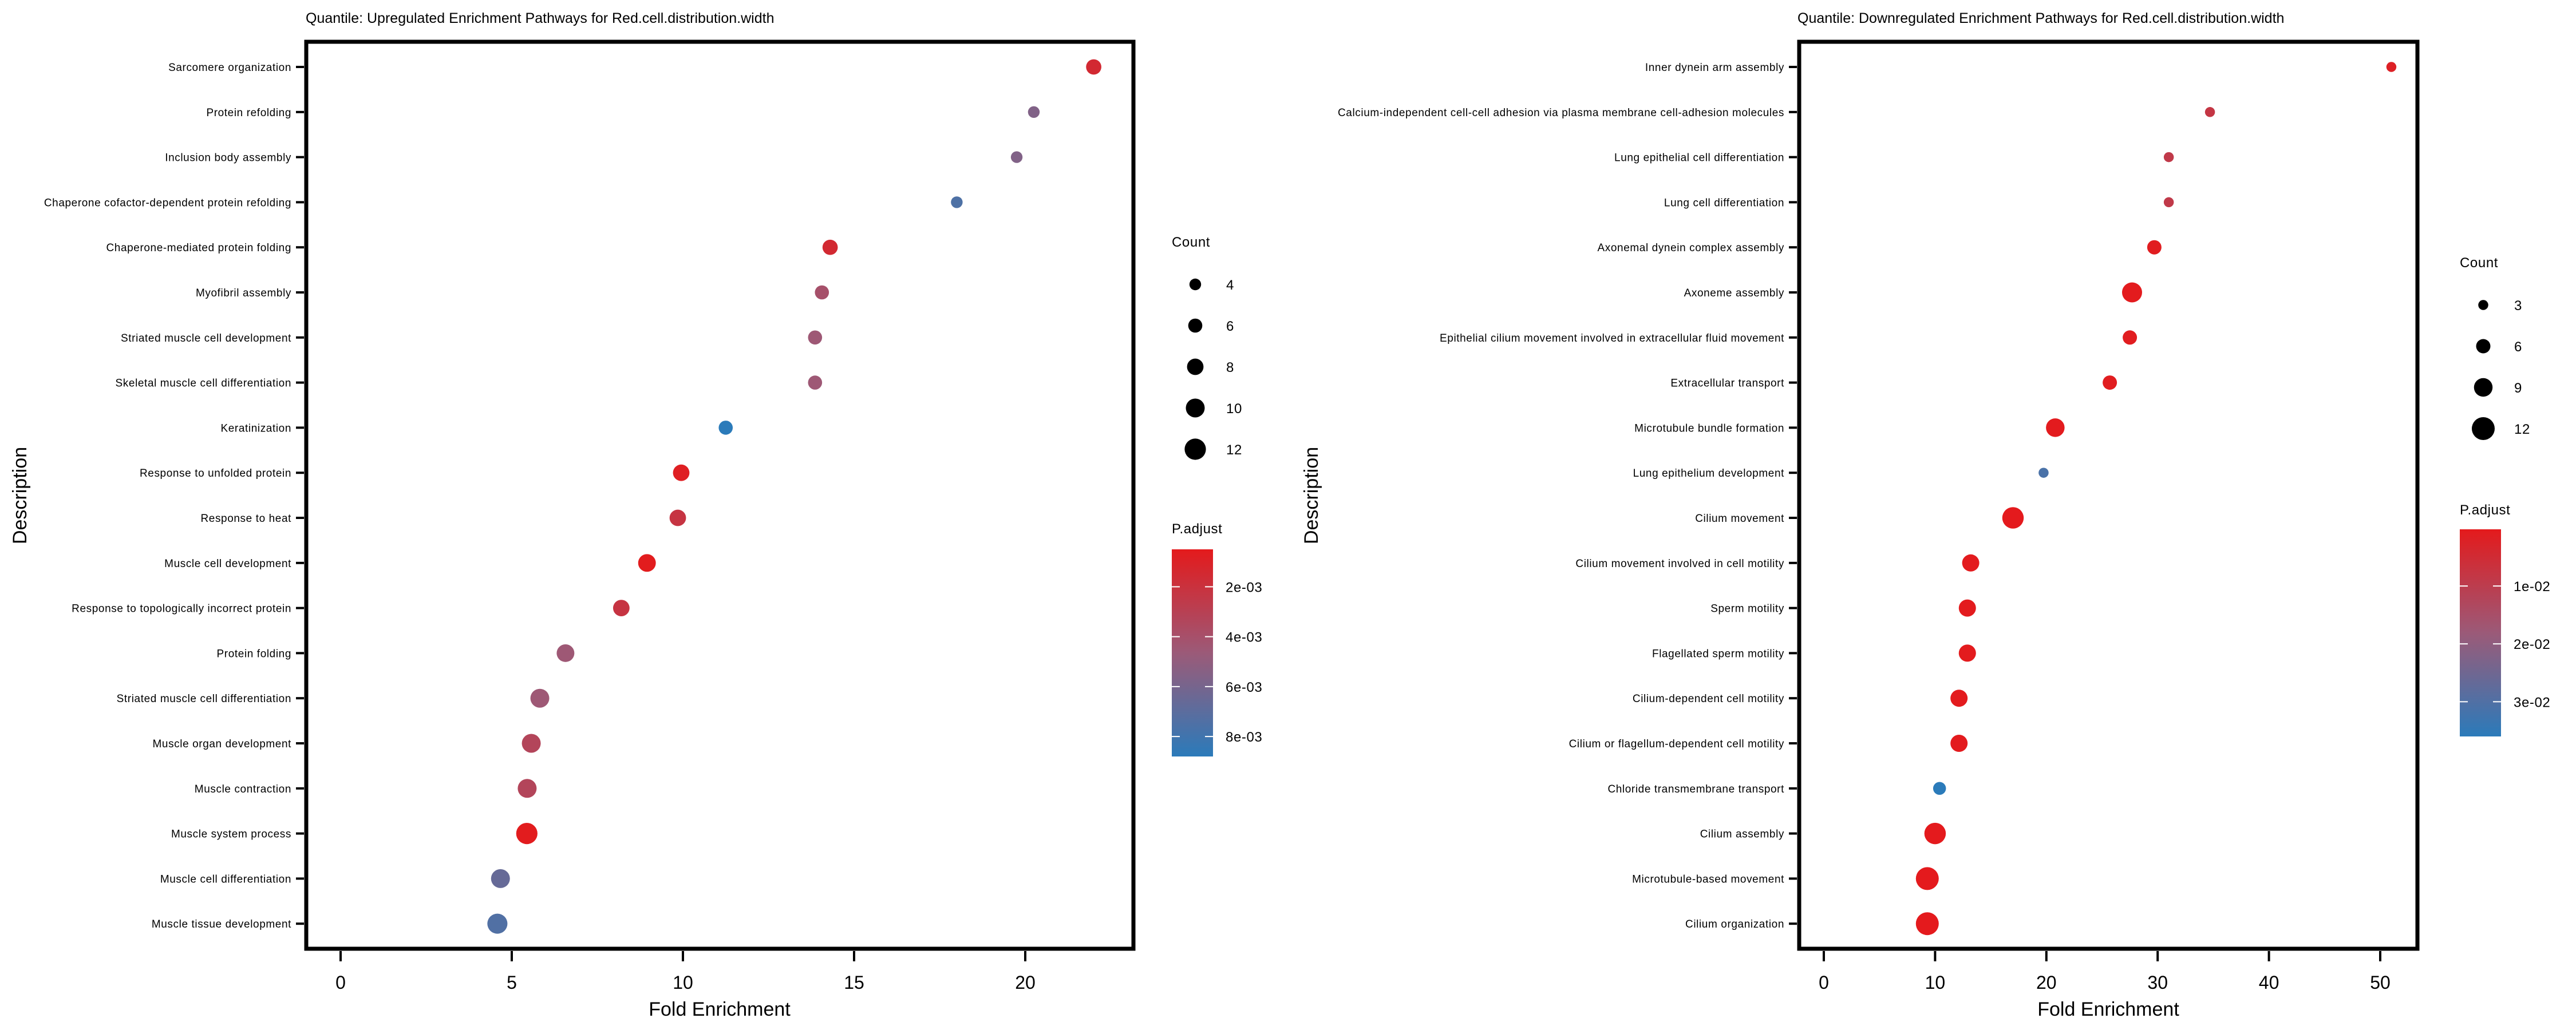 This screenshot has height=1030, width=2576. What do you see at coordinates (1708, 699) in the screenshot?
I see `y-tick-label: Cilium-dependent cell motility` at bounding box center [1708, 699].